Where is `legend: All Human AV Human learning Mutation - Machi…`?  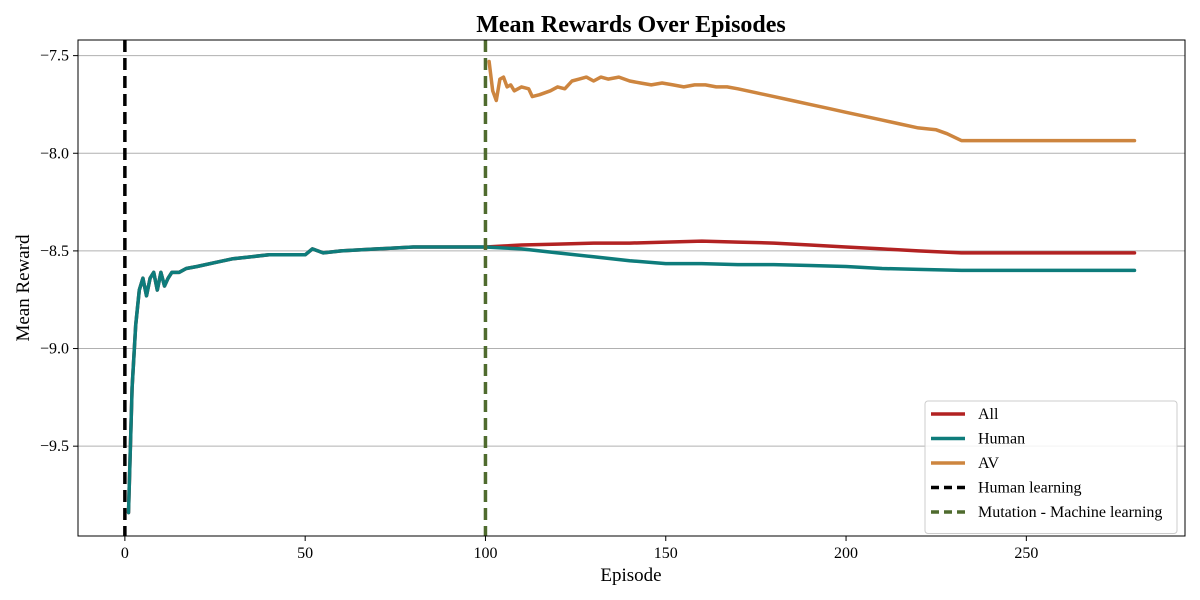
legend: All Human AV Human learning Mutation - Machi… is located at coordinates (1051, 467).